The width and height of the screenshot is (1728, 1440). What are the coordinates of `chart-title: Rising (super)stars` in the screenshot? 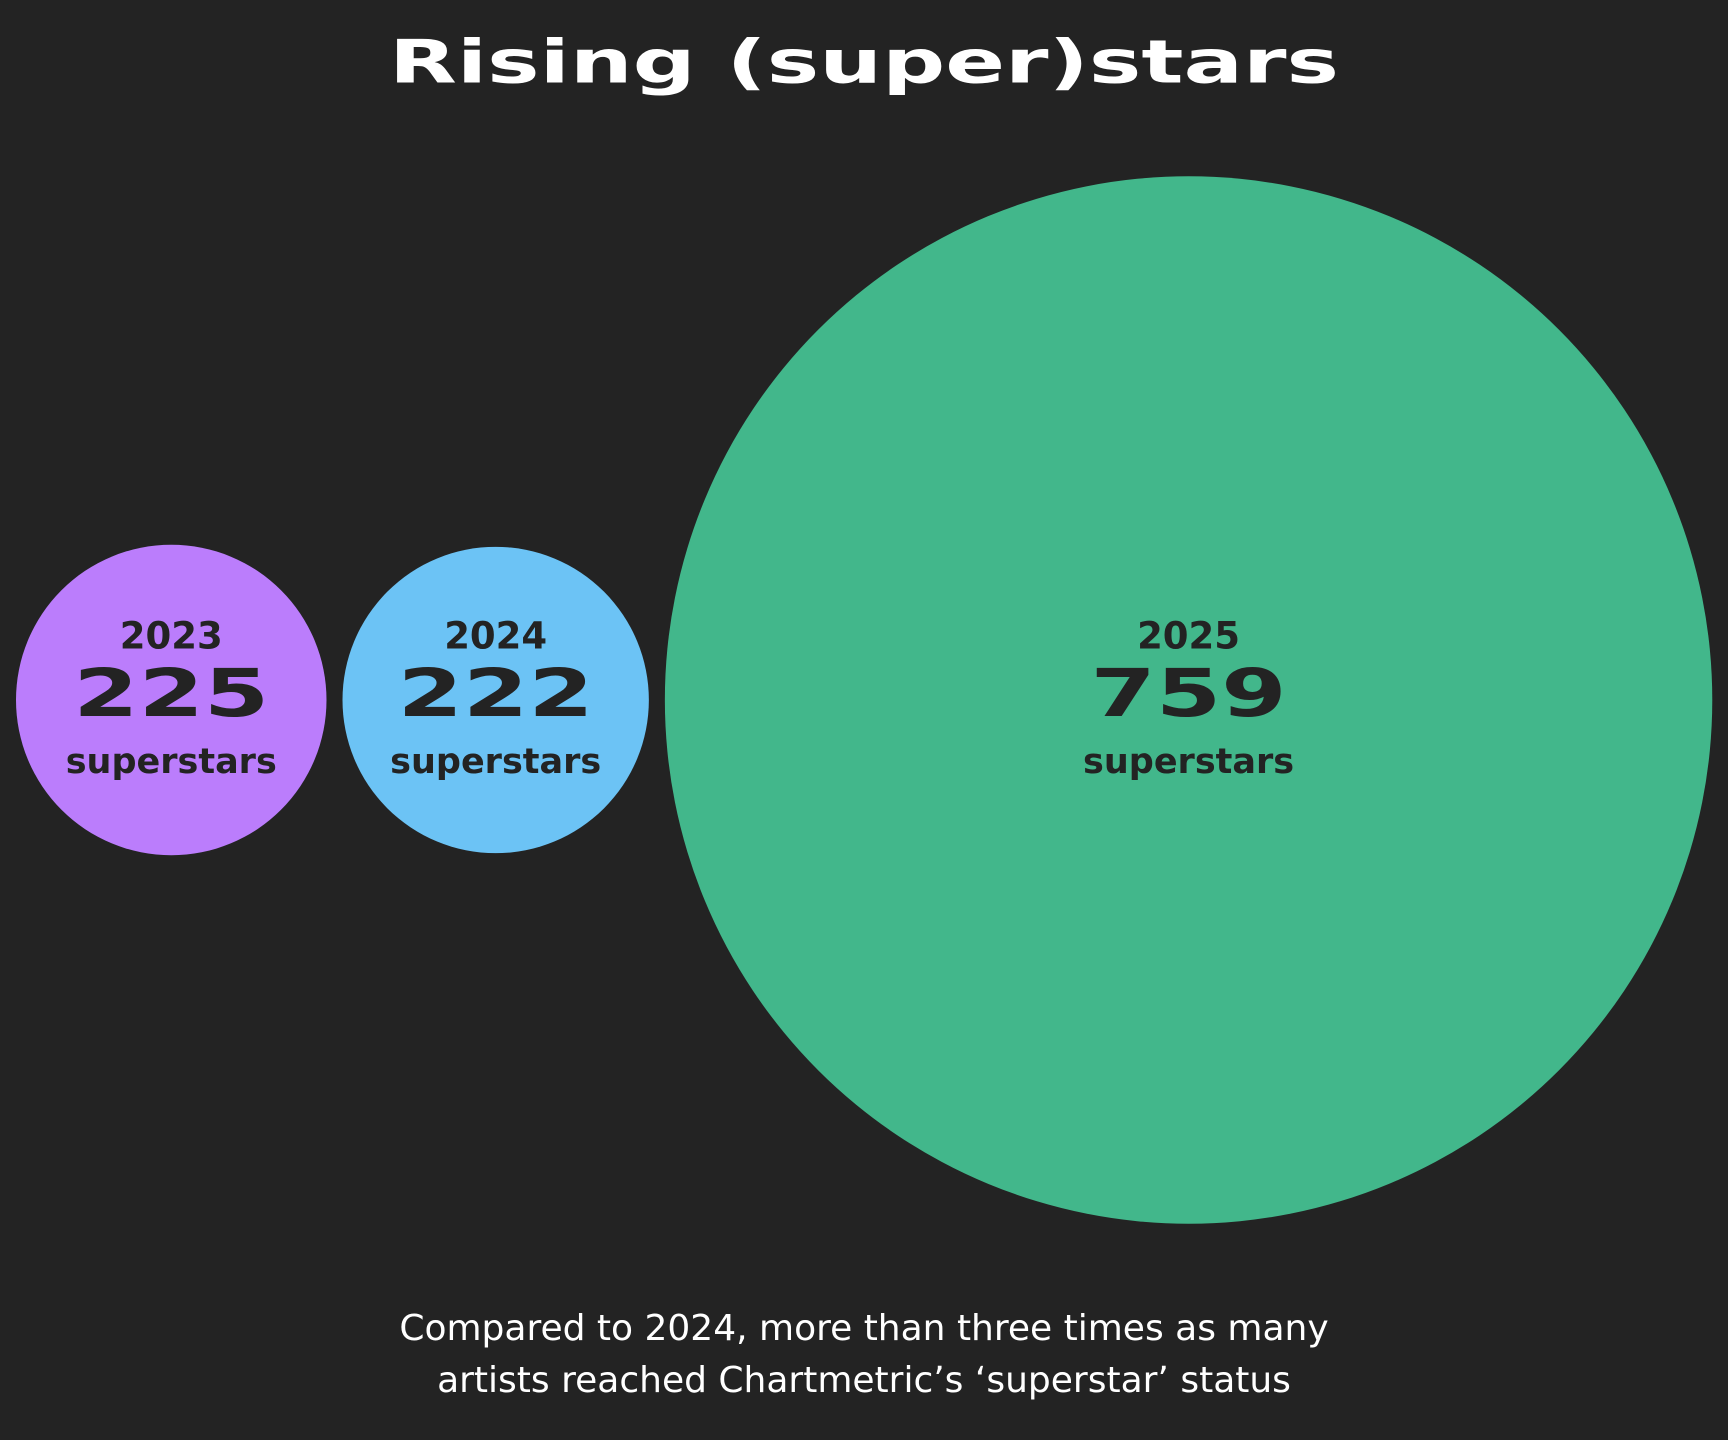 It's located at (864, 63).